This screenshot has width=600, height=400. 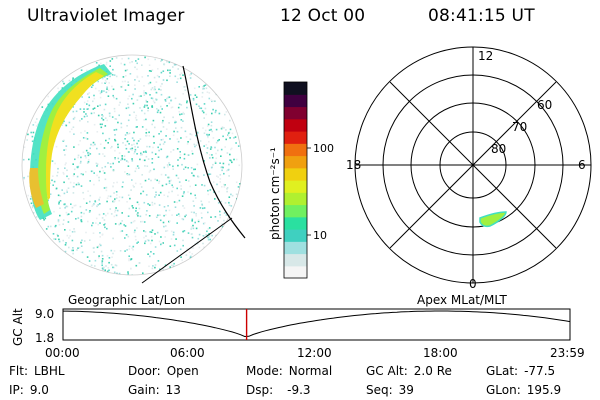 I want to click on time-label: 08:41:15 UT, so click(x=481, y=16).